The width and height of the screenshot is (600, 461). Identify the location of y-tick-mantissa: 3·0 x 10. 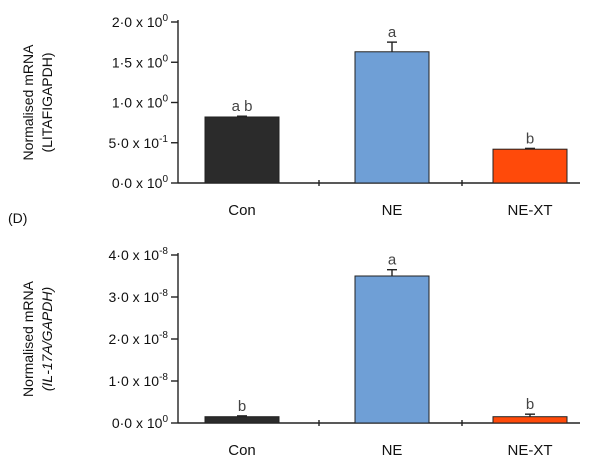
(134, 297).